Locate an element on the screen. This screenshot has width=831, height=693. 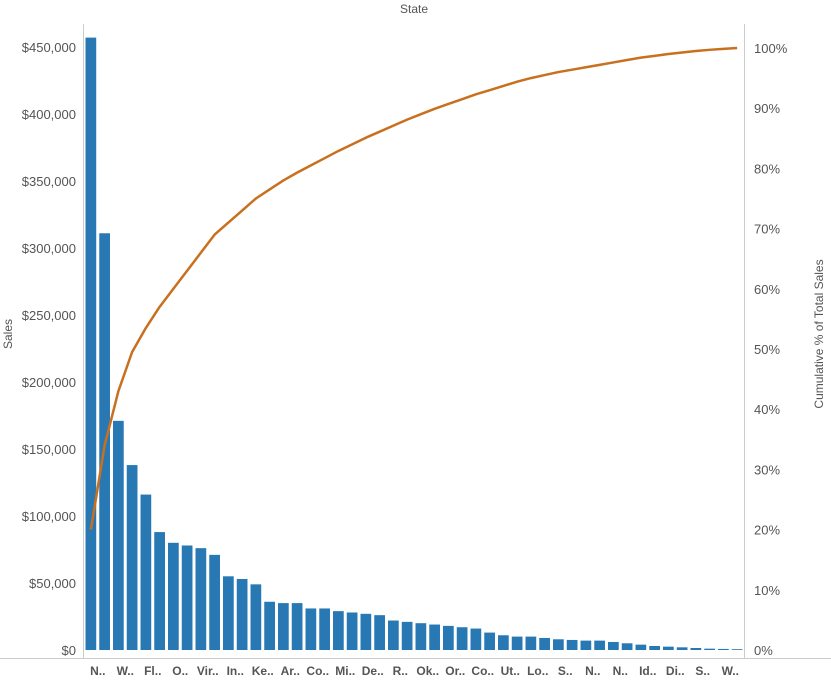
y-tick-label: $350,000 is located at coordinates (49, 181).